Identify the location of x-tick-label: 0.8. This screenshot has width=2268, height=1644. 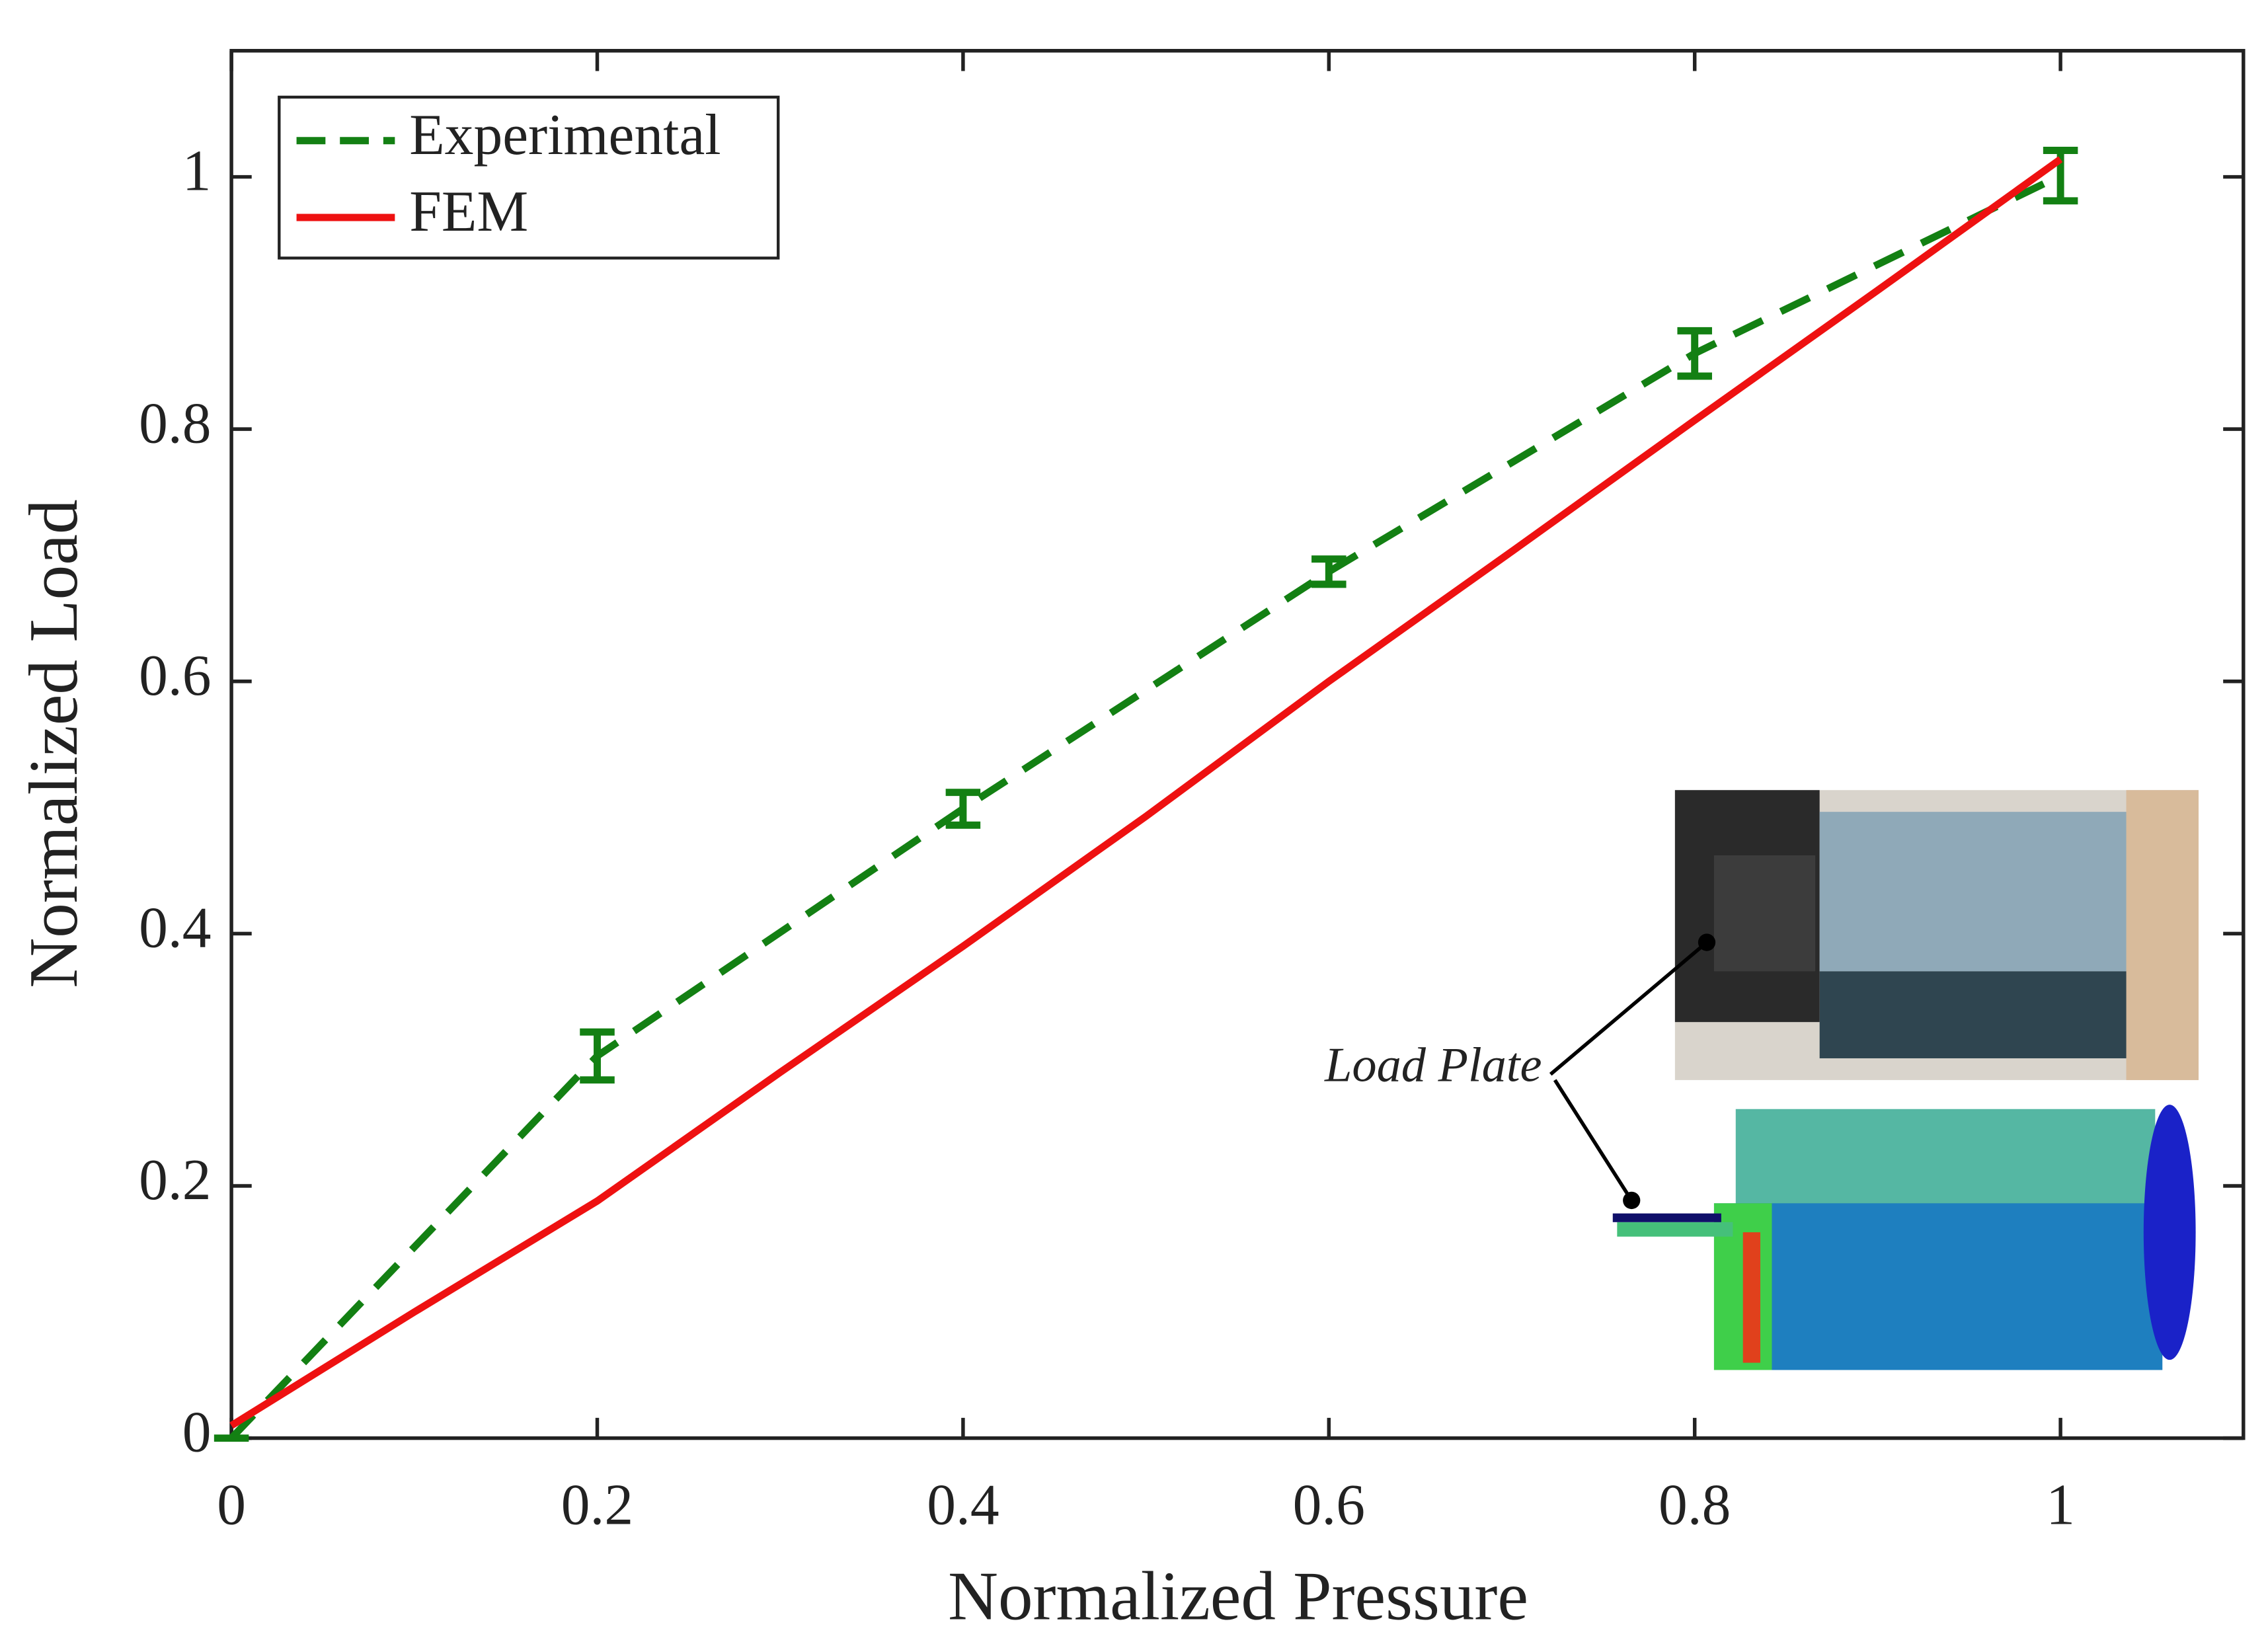
(1695, 1504).